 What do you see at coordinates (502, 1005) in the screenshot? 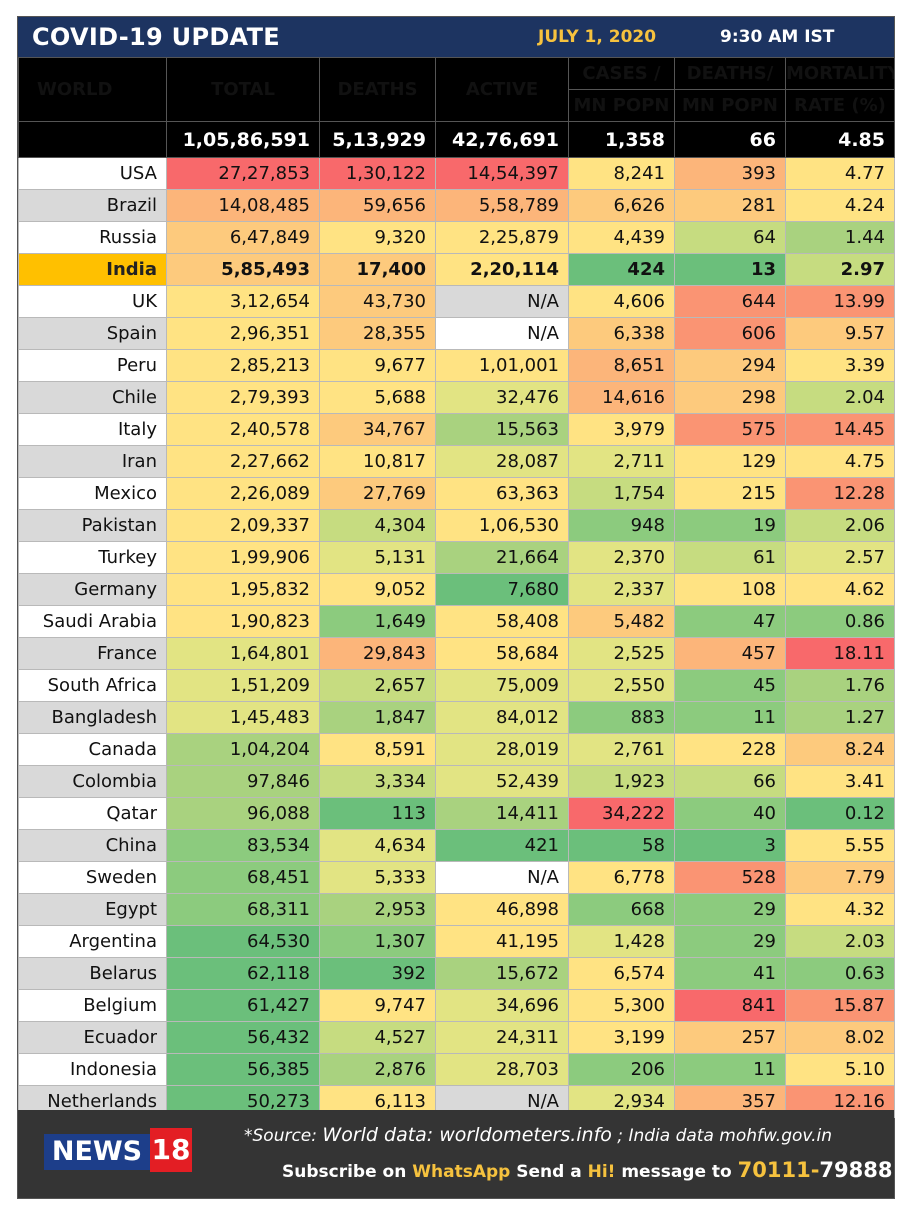
I see `cell-active: 34,696` at bounding box center [502, 1005].